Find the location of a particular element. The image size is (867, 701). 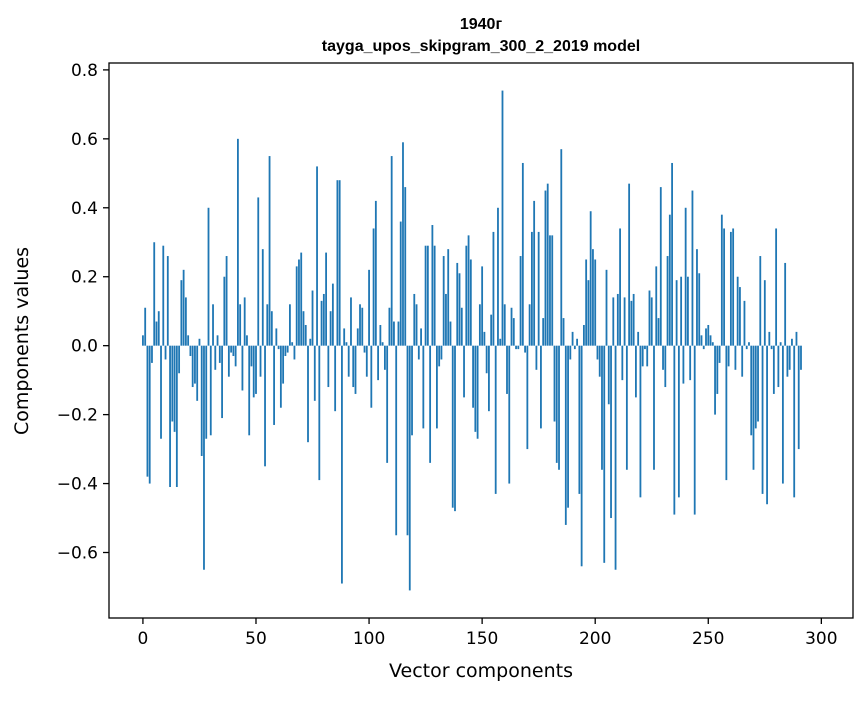

y-tick-label: 0.6 is located at coordinates (84, 140).